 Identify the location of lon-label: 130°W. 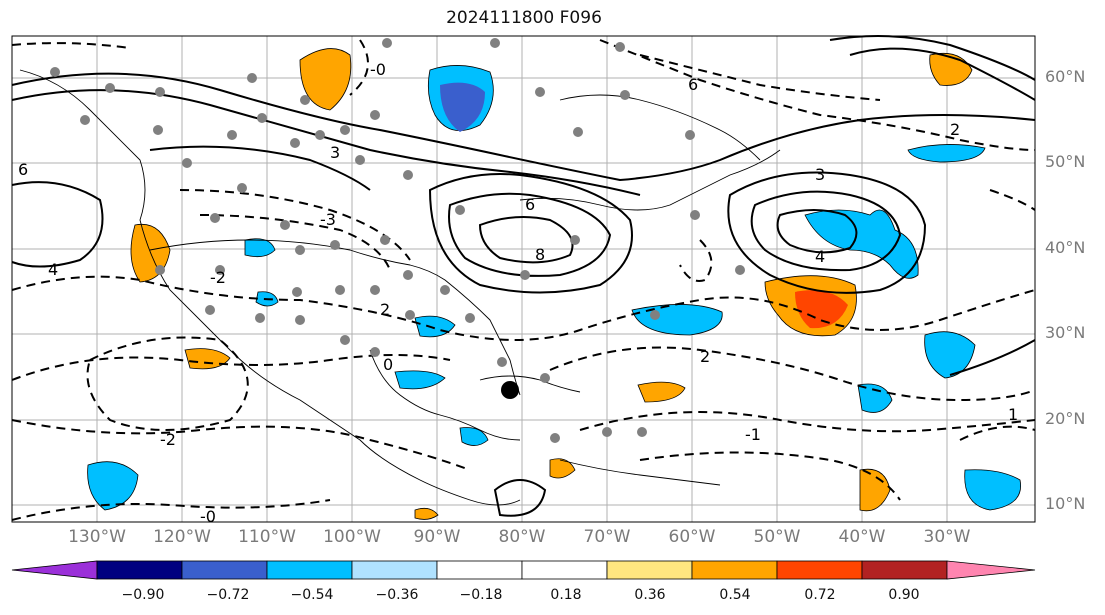
(97, 537).